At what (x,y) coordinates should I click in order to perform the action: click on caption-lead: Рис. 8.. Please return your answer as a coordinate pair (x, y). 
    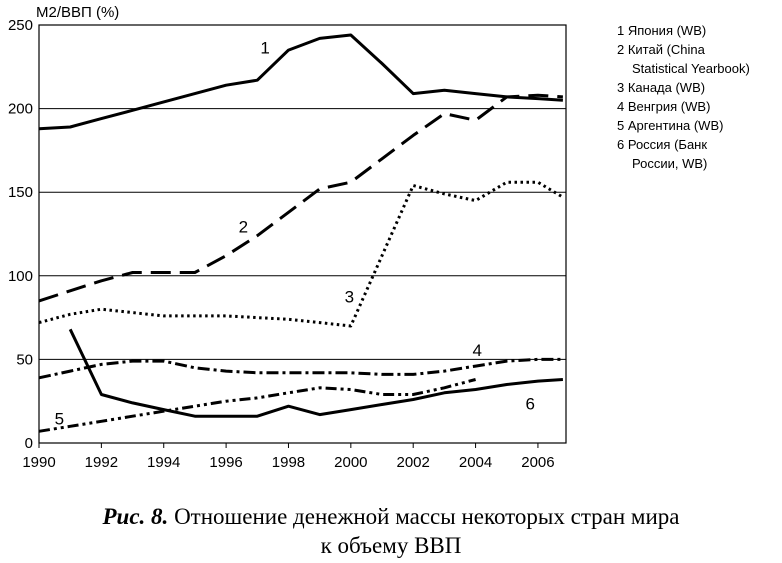
    Looking at the image, I should click on (135, 516).